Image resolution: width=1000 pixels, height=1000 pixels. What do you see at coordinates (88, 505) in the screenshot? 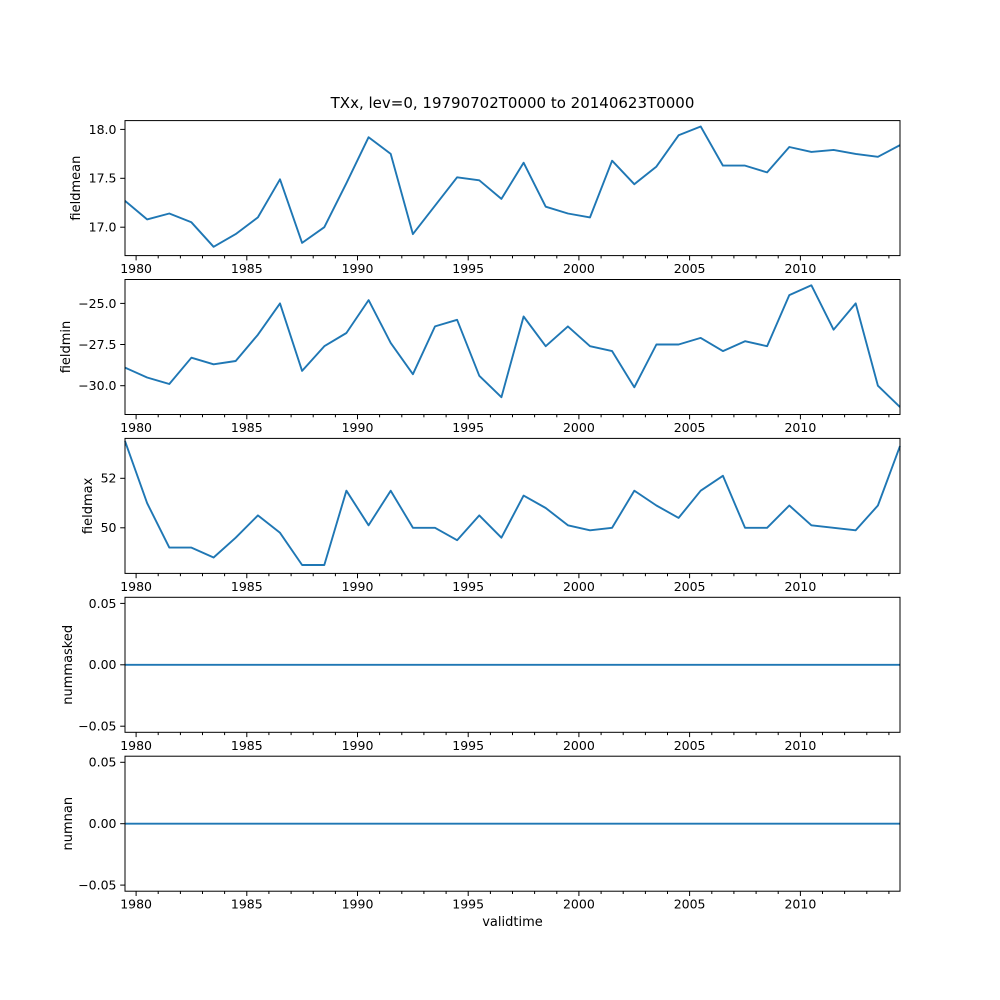
I see `y-axis-label-fieldmax: fieldmax` at bounding box center [88, 505].